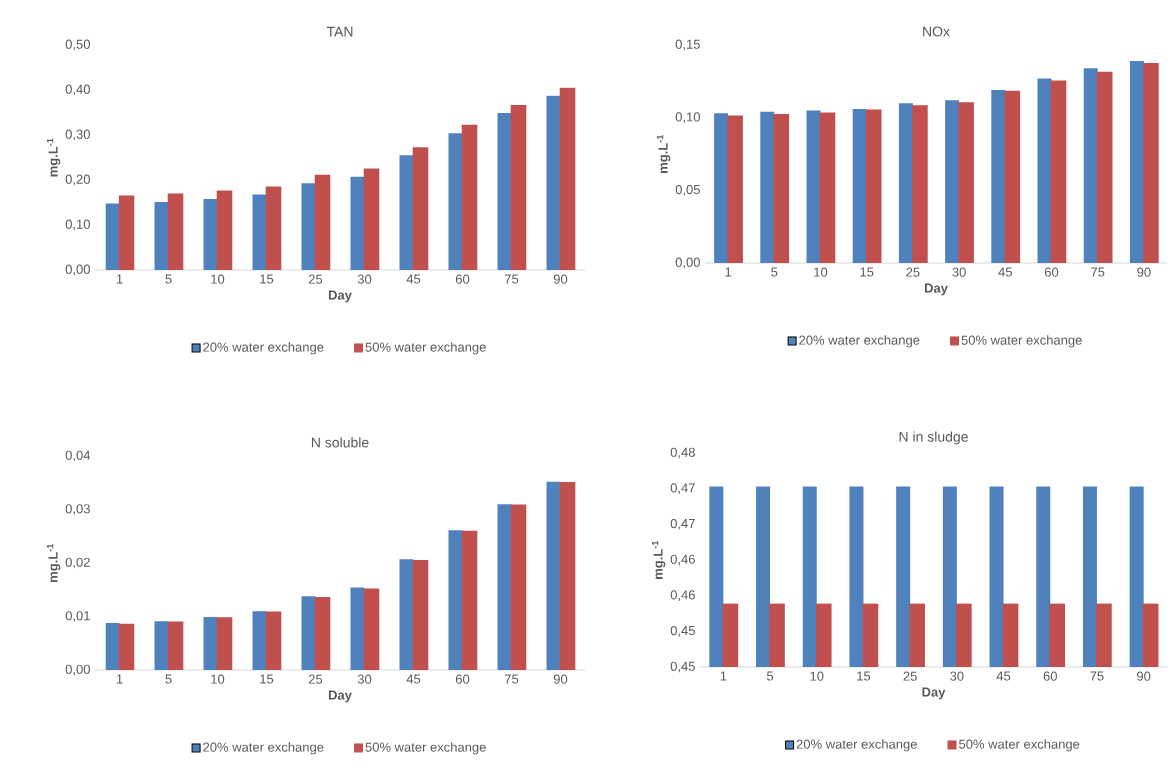 This screenshot has width=1176, height=780. What do you see at coordinates (933, 438) in the screenshot?
I see `chart-title: N in sludge` at bounding box center [933, 438].